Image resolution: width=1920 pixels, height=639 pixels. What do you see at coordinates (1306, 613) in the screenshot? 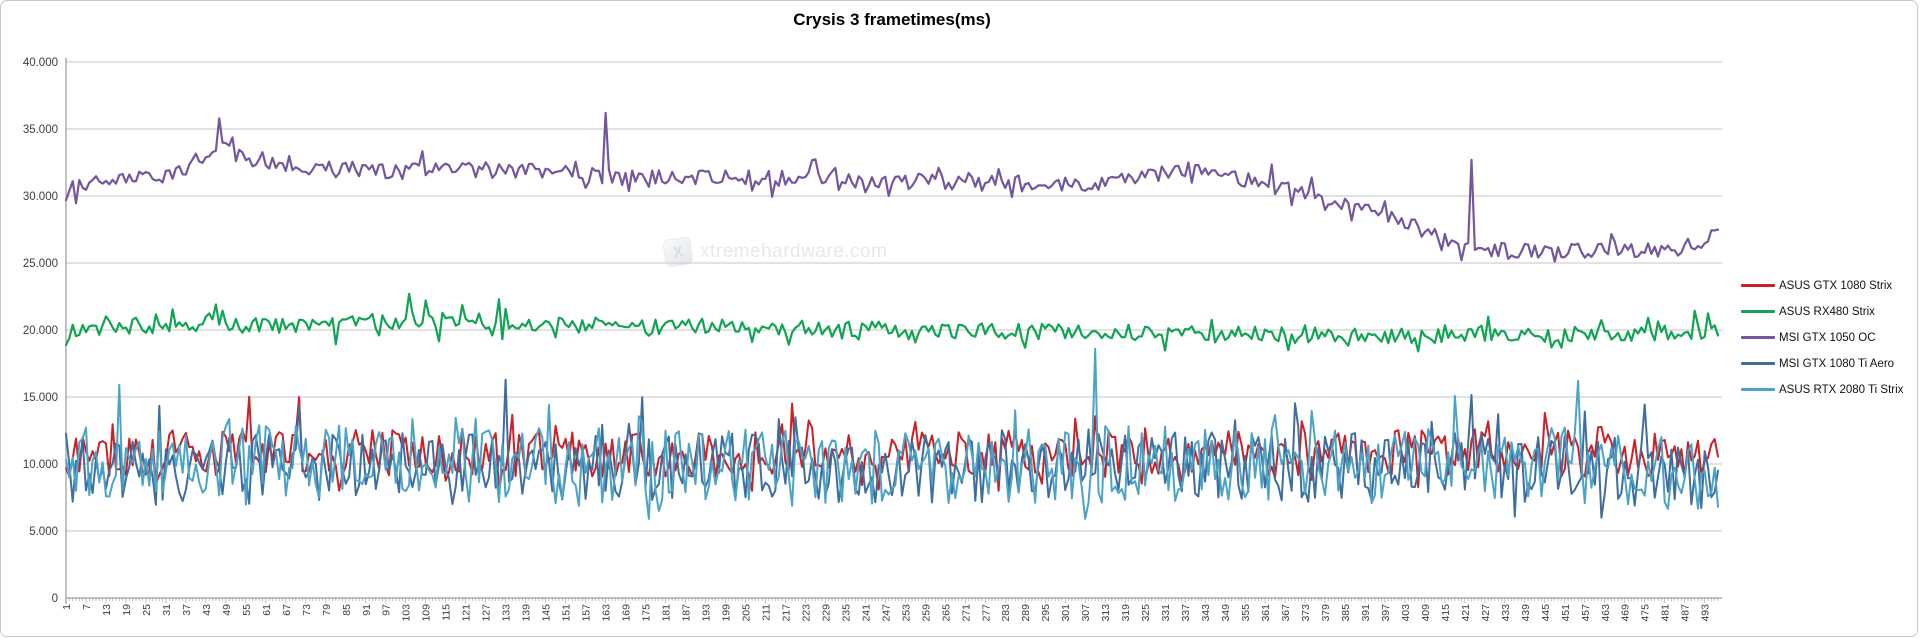
I see `x-axis-label: 373` at bounding box center [1306, 613].